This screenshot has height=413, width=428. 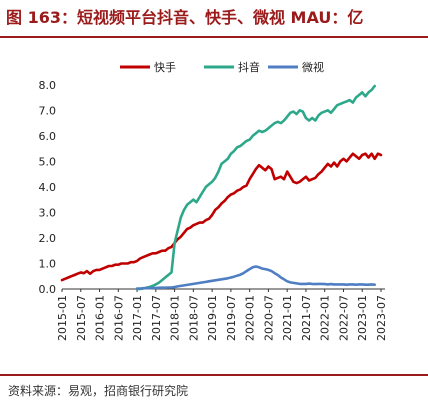 What do you see at coordinates (231, 318) in the screenshot?
I see `x-tick-label: 2019-07` at bounding box center [231, 318].